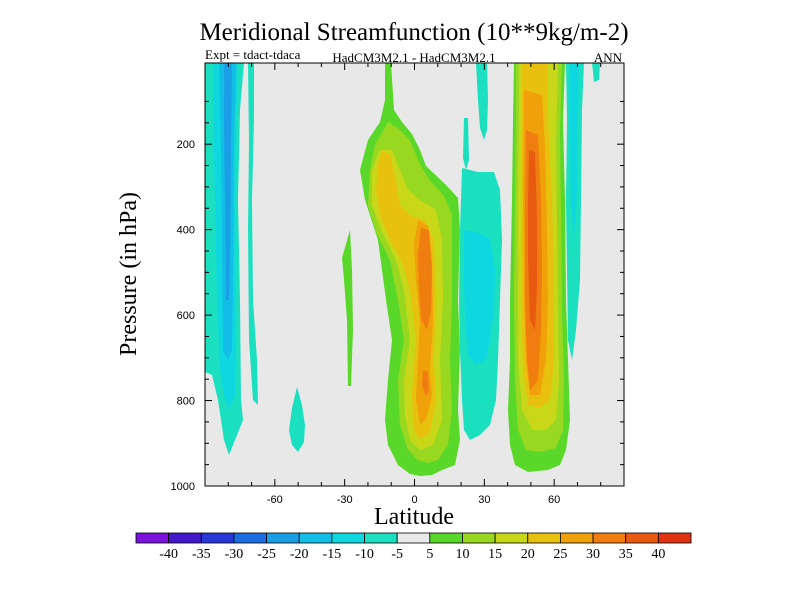  I want to click on subtitle-right: ANN, so click(608, 57).